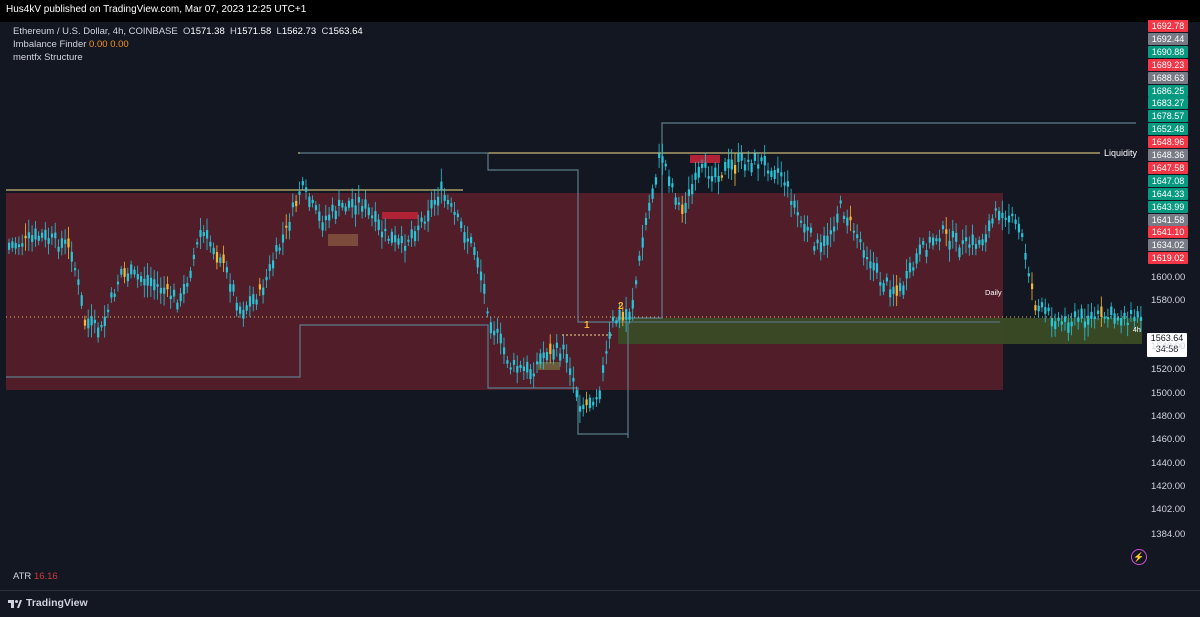 The height and width of the screenshot is (617, 1200). Describe the element at coordinates (1167, 349) in the screenshot. I see `countdown-value: 34:58` at that location.